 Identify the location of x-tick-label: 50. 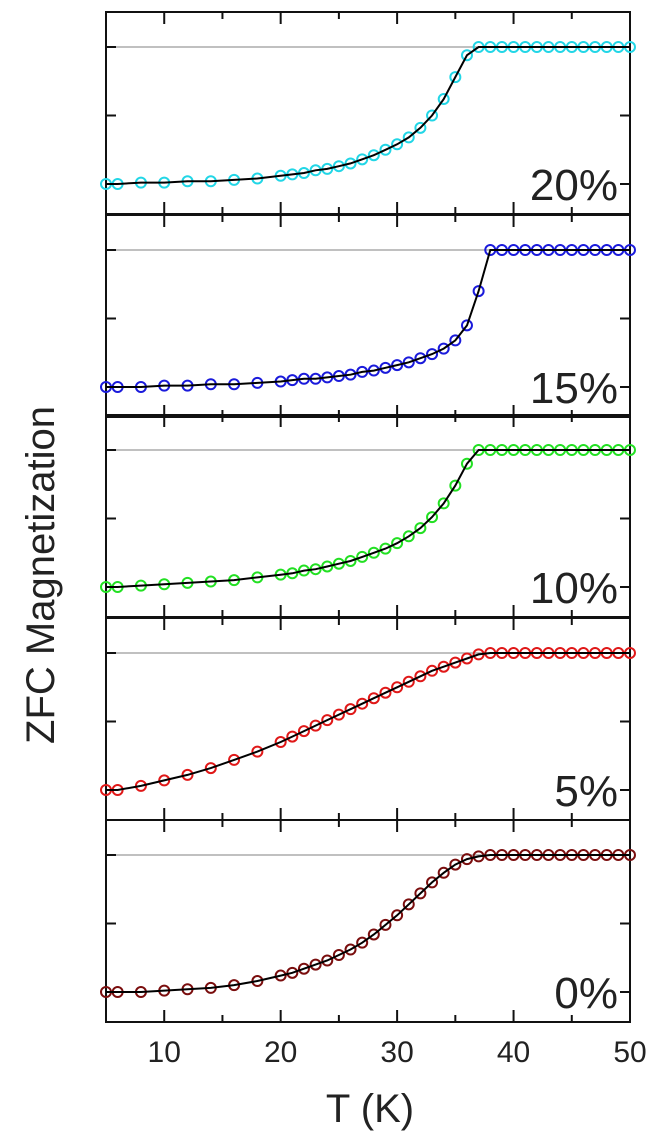
(629, 1052).